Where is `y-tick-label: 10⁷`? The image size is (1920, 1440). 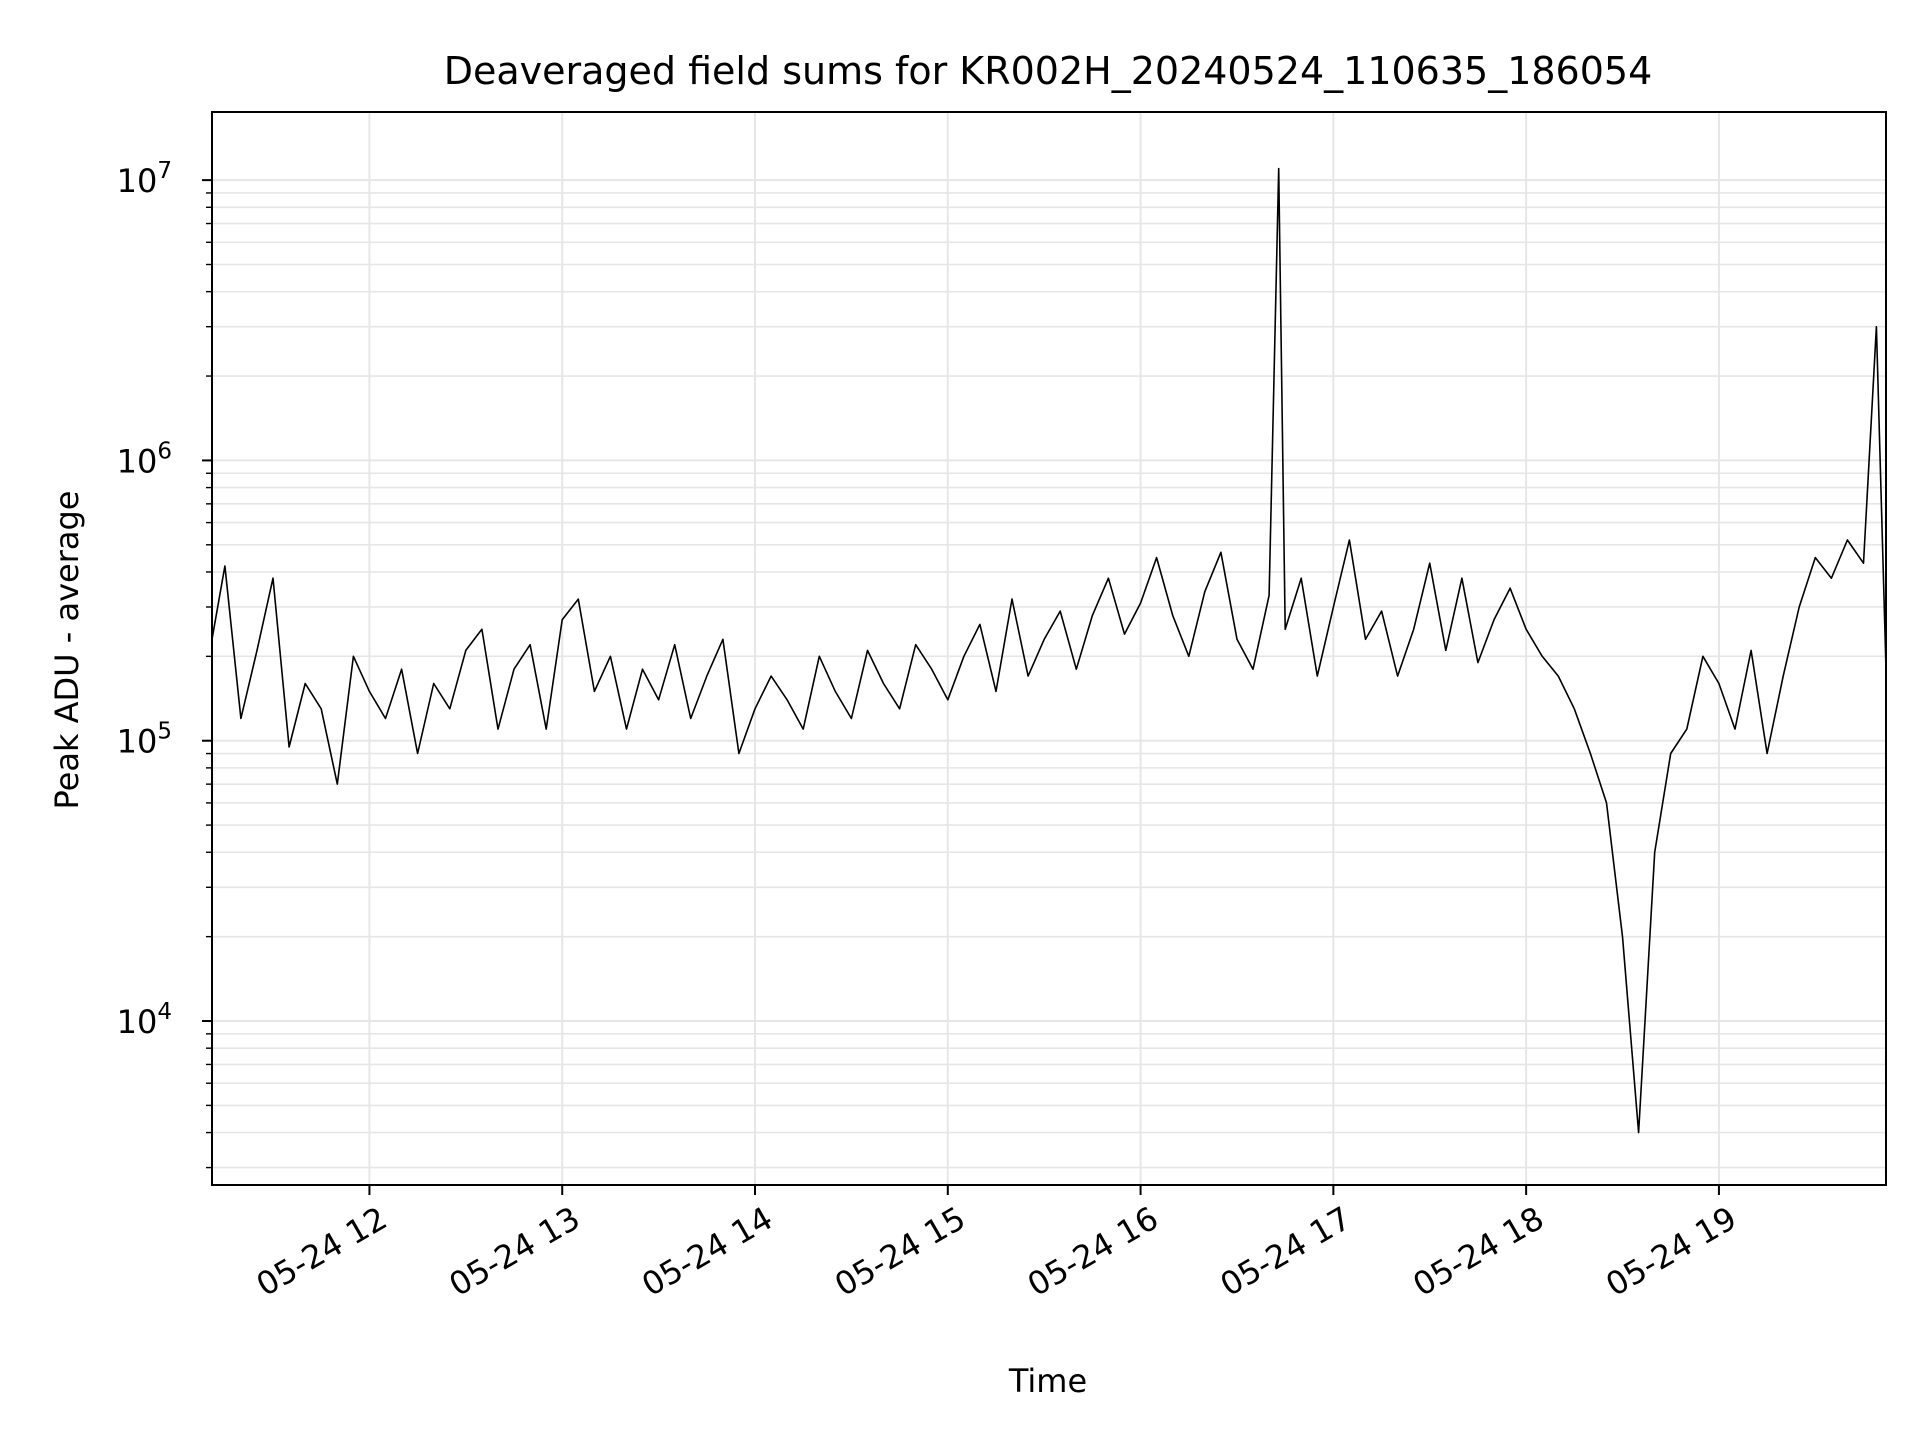
y-tick-label: 10⁷ is located at coordinates (144, 179).